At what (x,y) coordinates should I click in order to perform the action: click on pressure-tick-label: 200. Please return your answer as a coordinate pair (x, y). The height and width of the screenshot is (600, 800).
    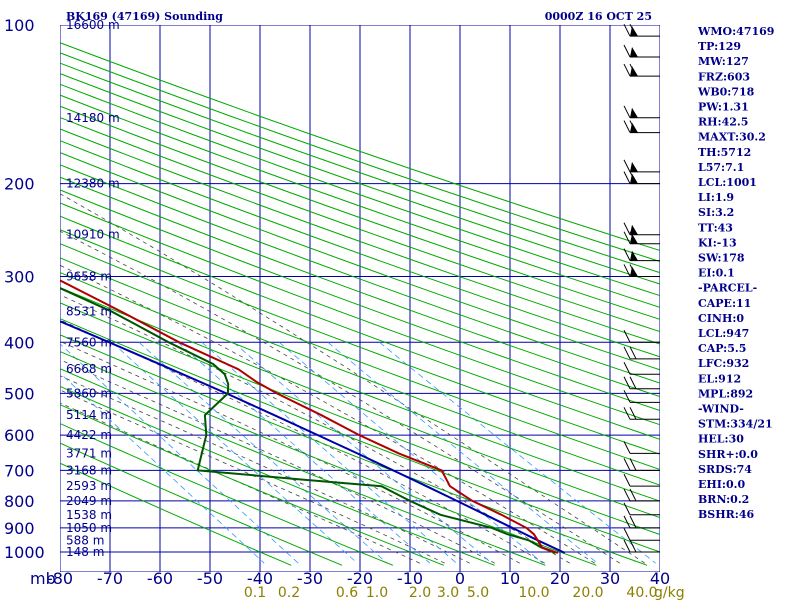
    Looking at the image, I should click on (19, 184).